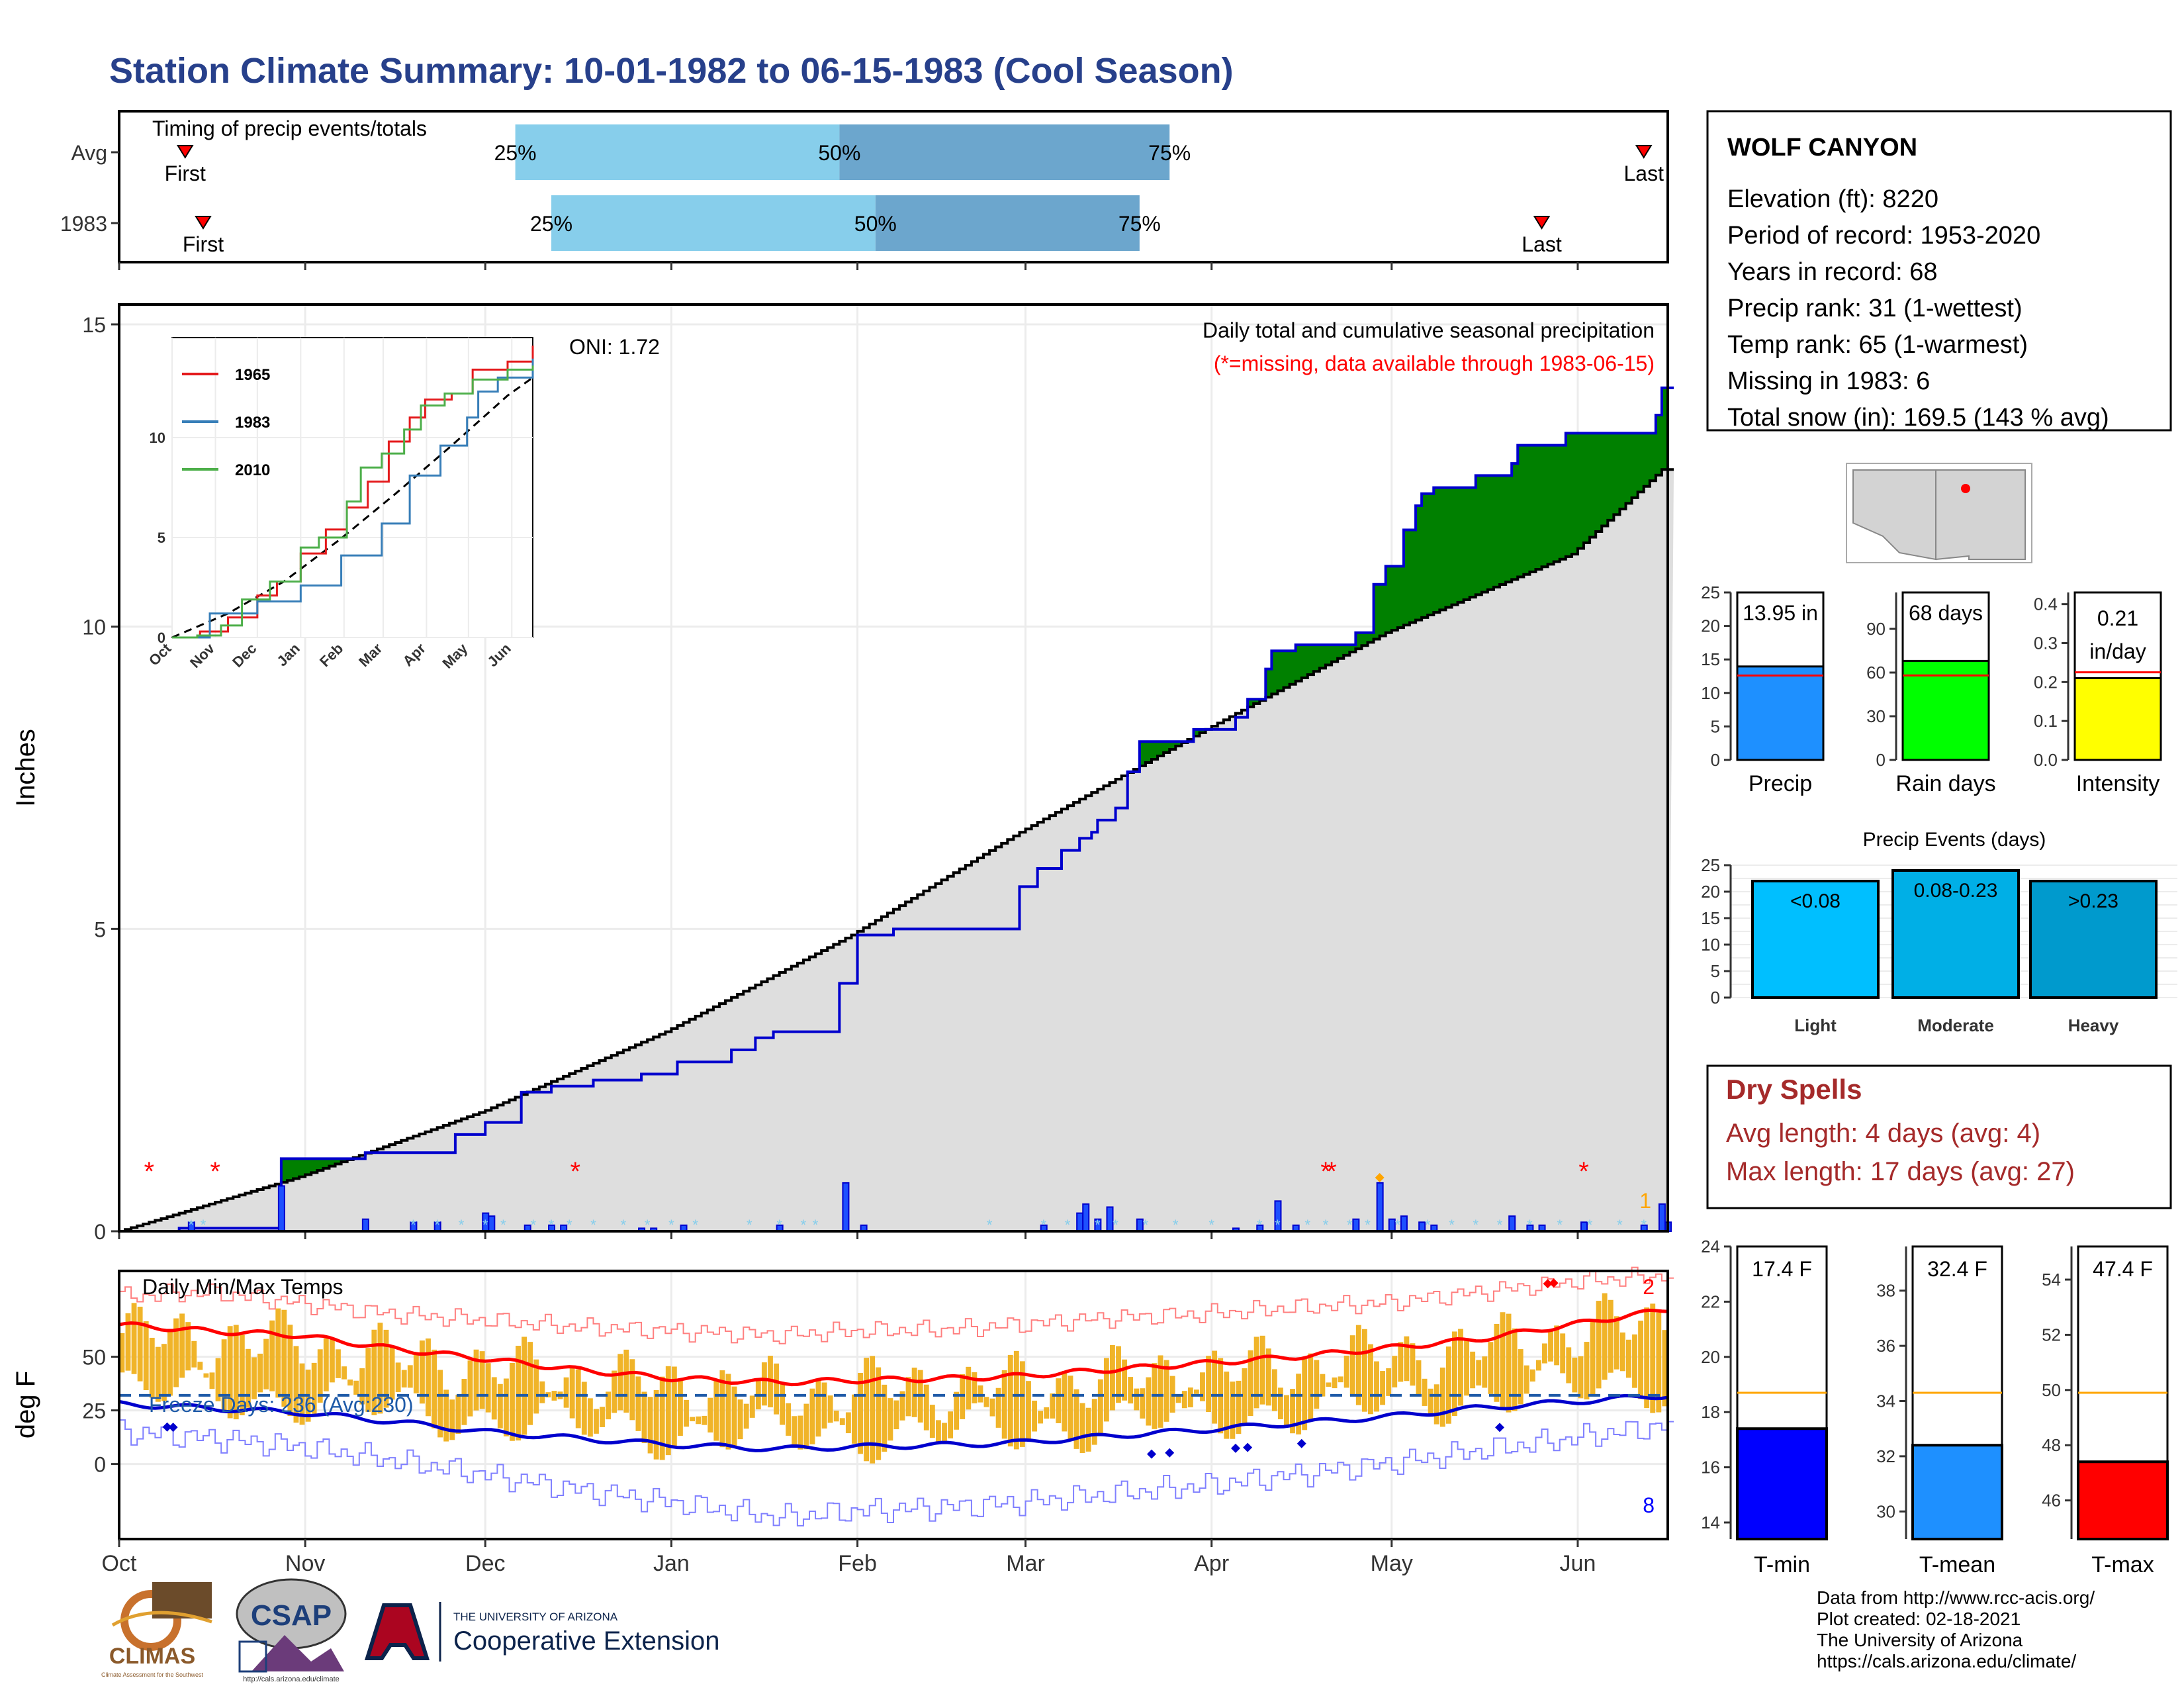 This screenshot has height=1688, width=2184. What do you see at coordinates (1649, 1505) in the screenshot?
I see `temp-count-bottom: 8` at bounding box center [1649, 1505].